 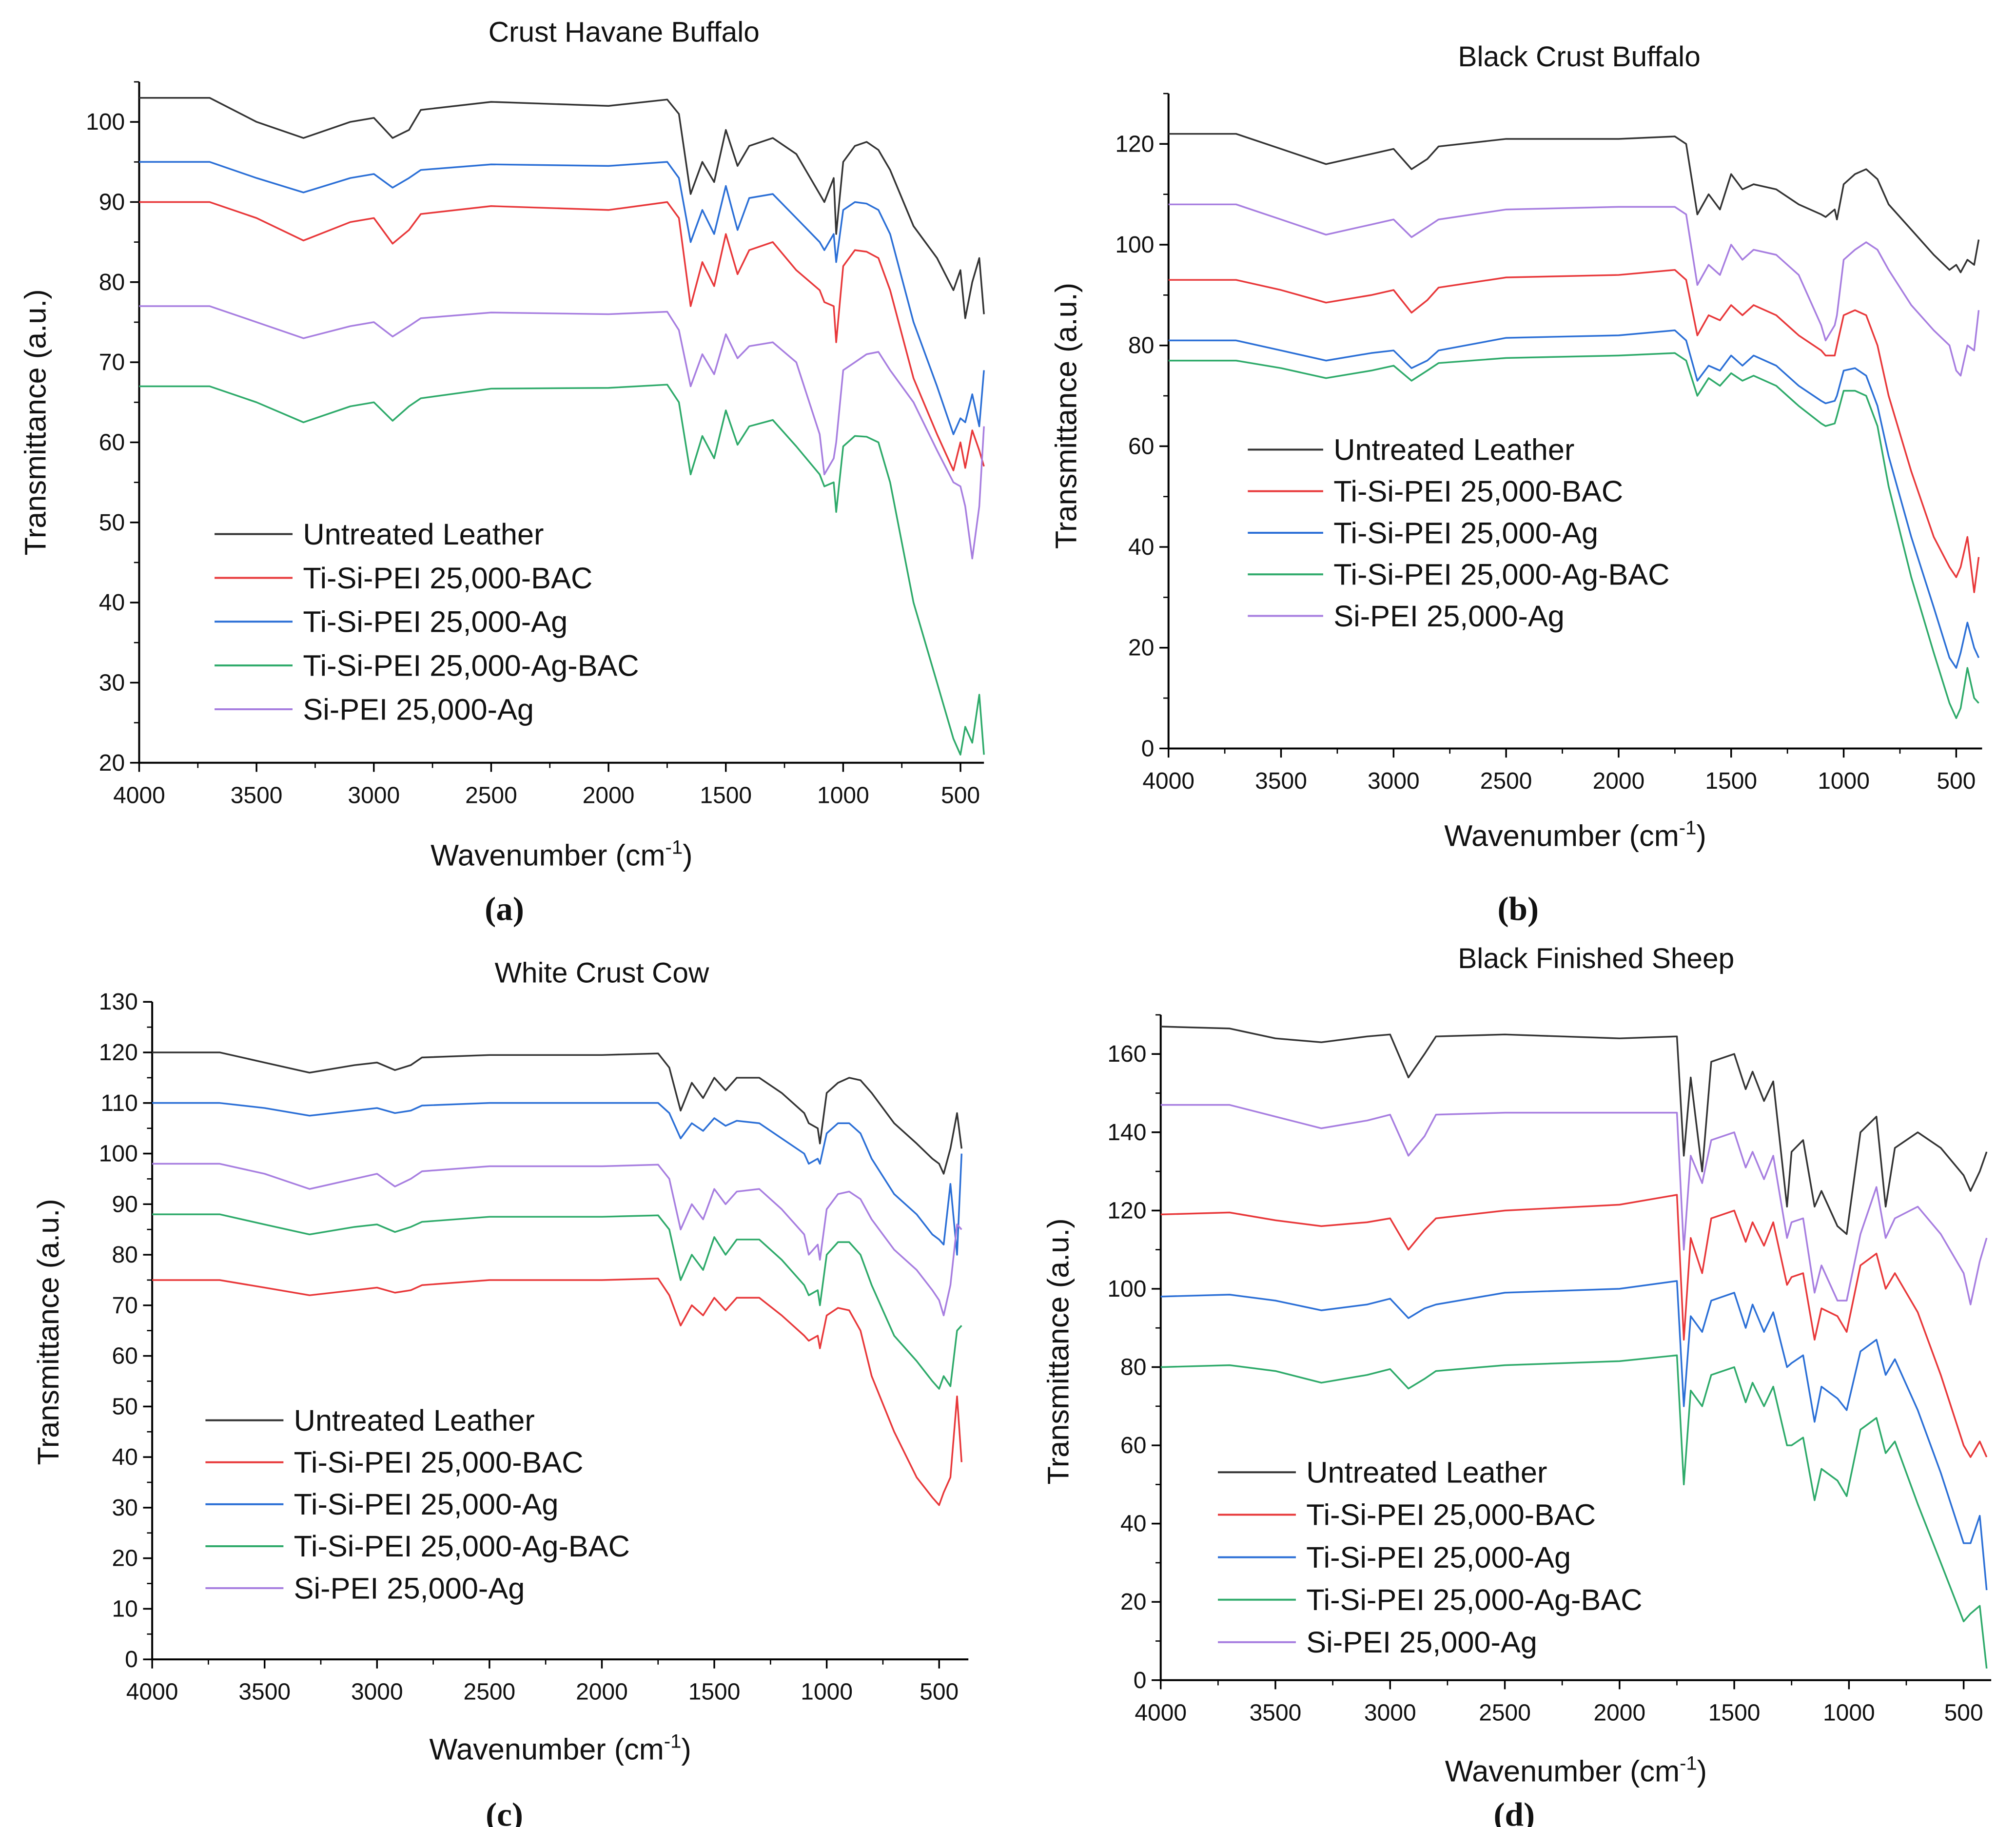 I want to click on series-line-ti-si-pei-25-000-ag-bac, so click(x=1573, y=535).